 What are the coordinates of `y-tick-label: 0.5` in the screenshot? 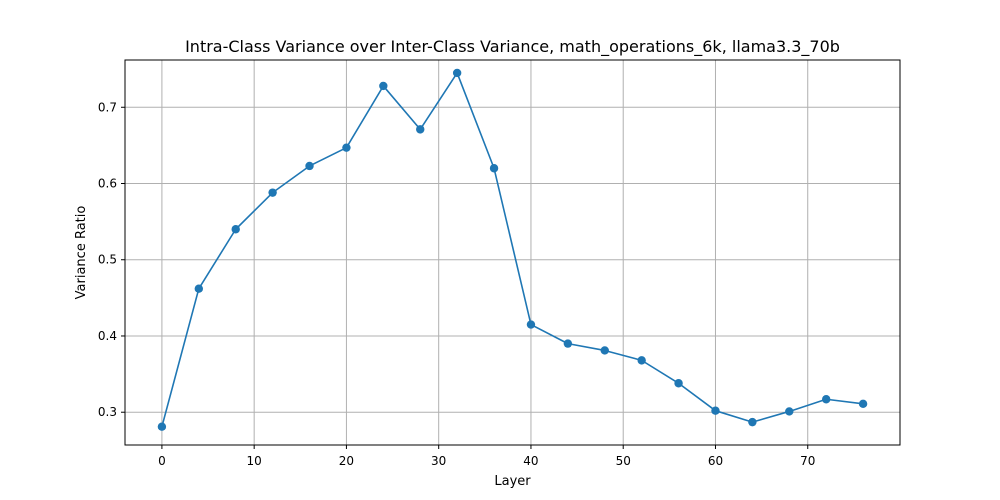 It's located at (107, 260).